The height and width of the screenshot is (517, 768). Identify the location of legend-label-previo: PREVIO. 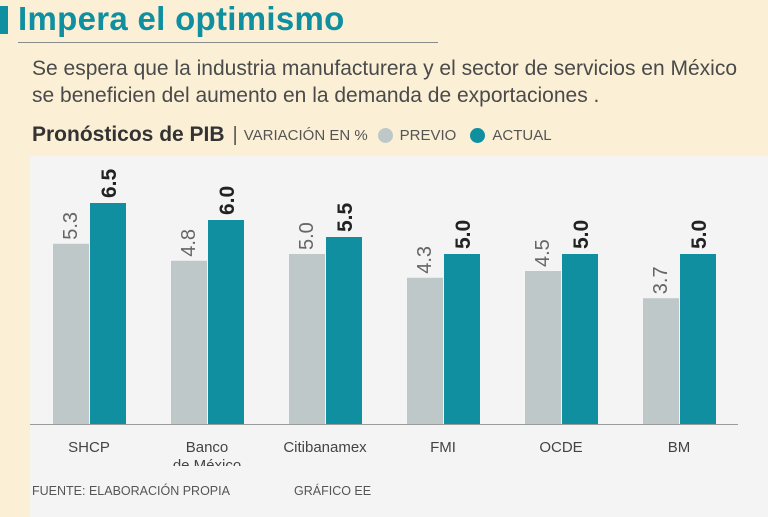
(428, 135).